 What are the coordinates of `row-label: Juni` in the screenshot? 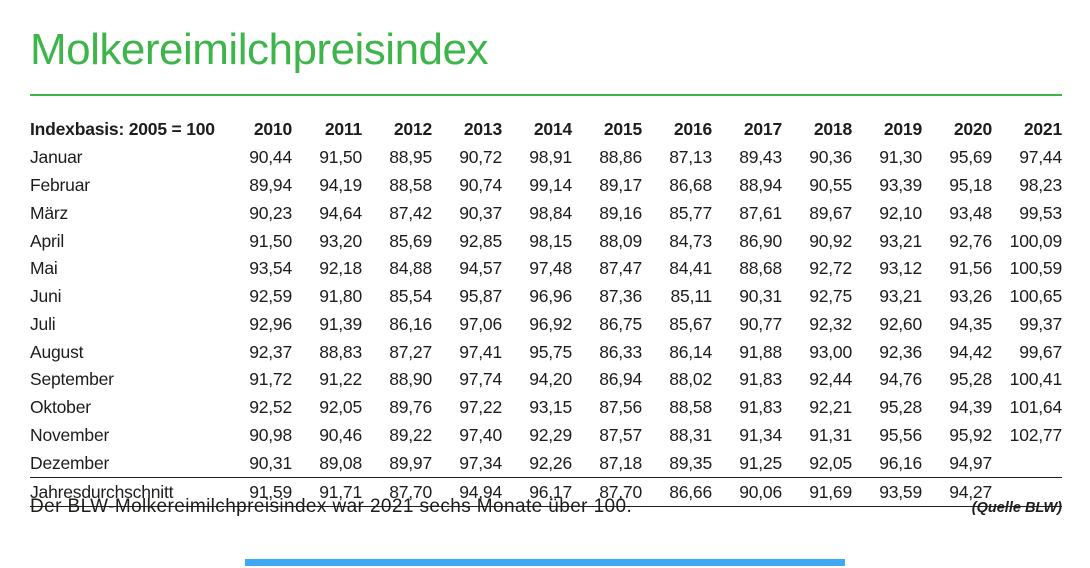 It's located at (46, 296).